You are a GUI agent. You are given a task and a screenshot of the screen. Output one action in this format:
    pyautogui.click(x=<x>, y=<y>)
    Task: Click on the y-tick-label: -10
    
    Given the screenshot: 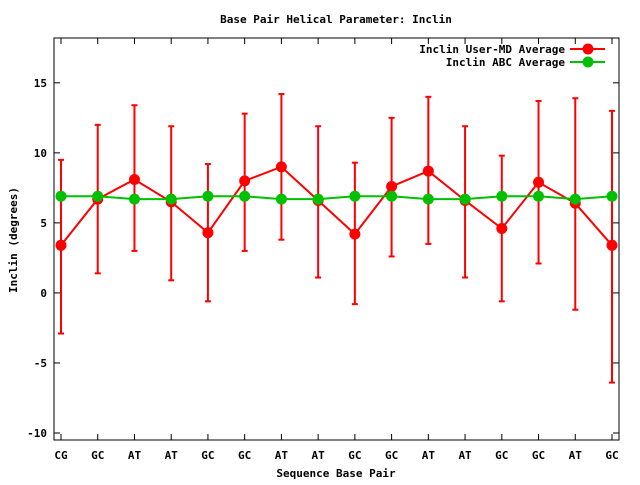 What is the action you would take?
    pyautogui.click(x=37, y=433)
    